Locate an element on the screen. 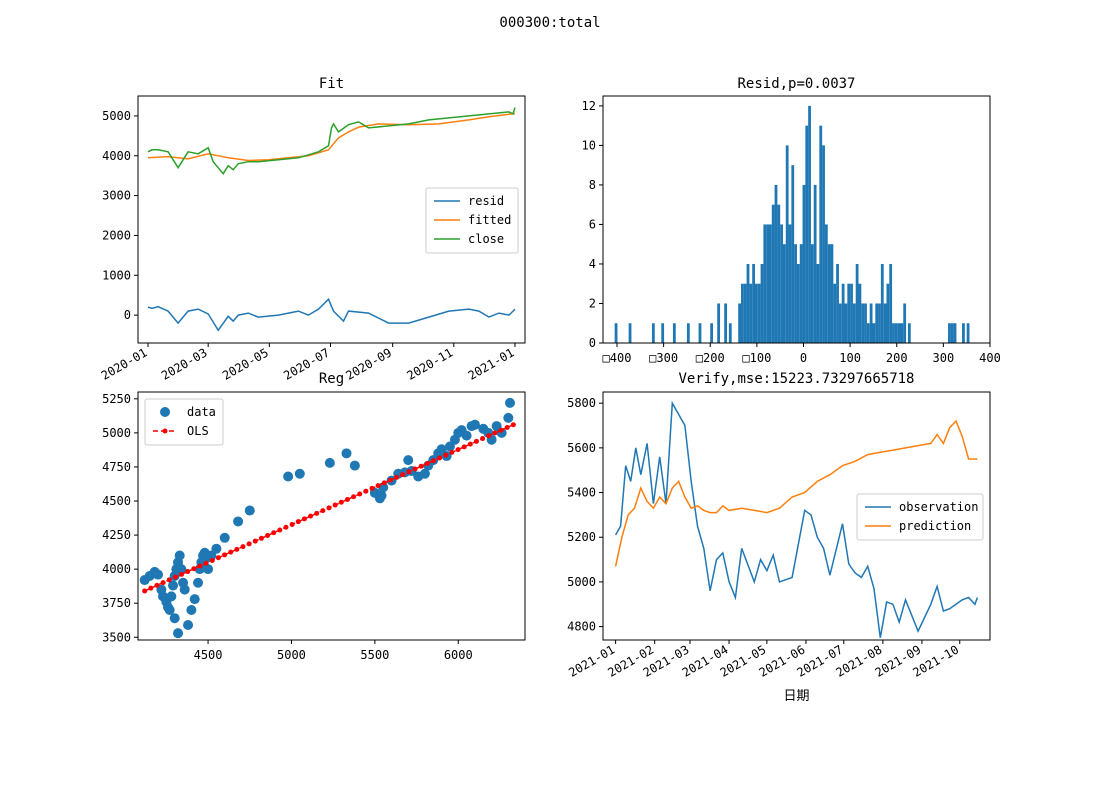 This screenshot has width=1100, height=800. reg-axes-frame is located at coordinates (331, 516).